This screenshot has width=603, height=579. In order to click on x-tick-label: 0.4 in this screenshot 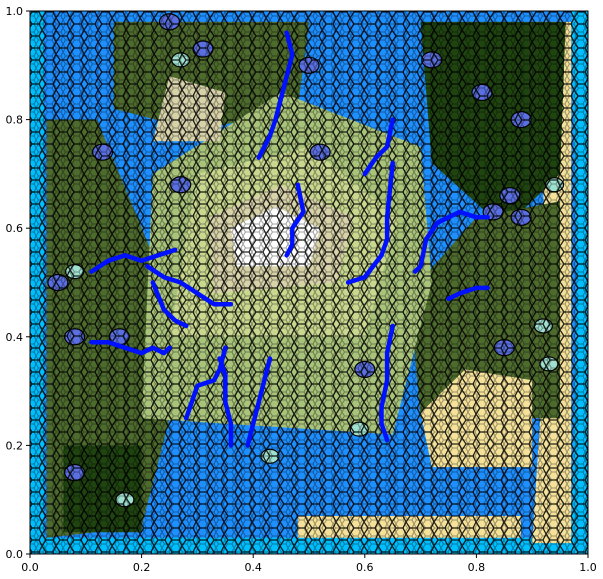, I will do `click(253, 567)`.